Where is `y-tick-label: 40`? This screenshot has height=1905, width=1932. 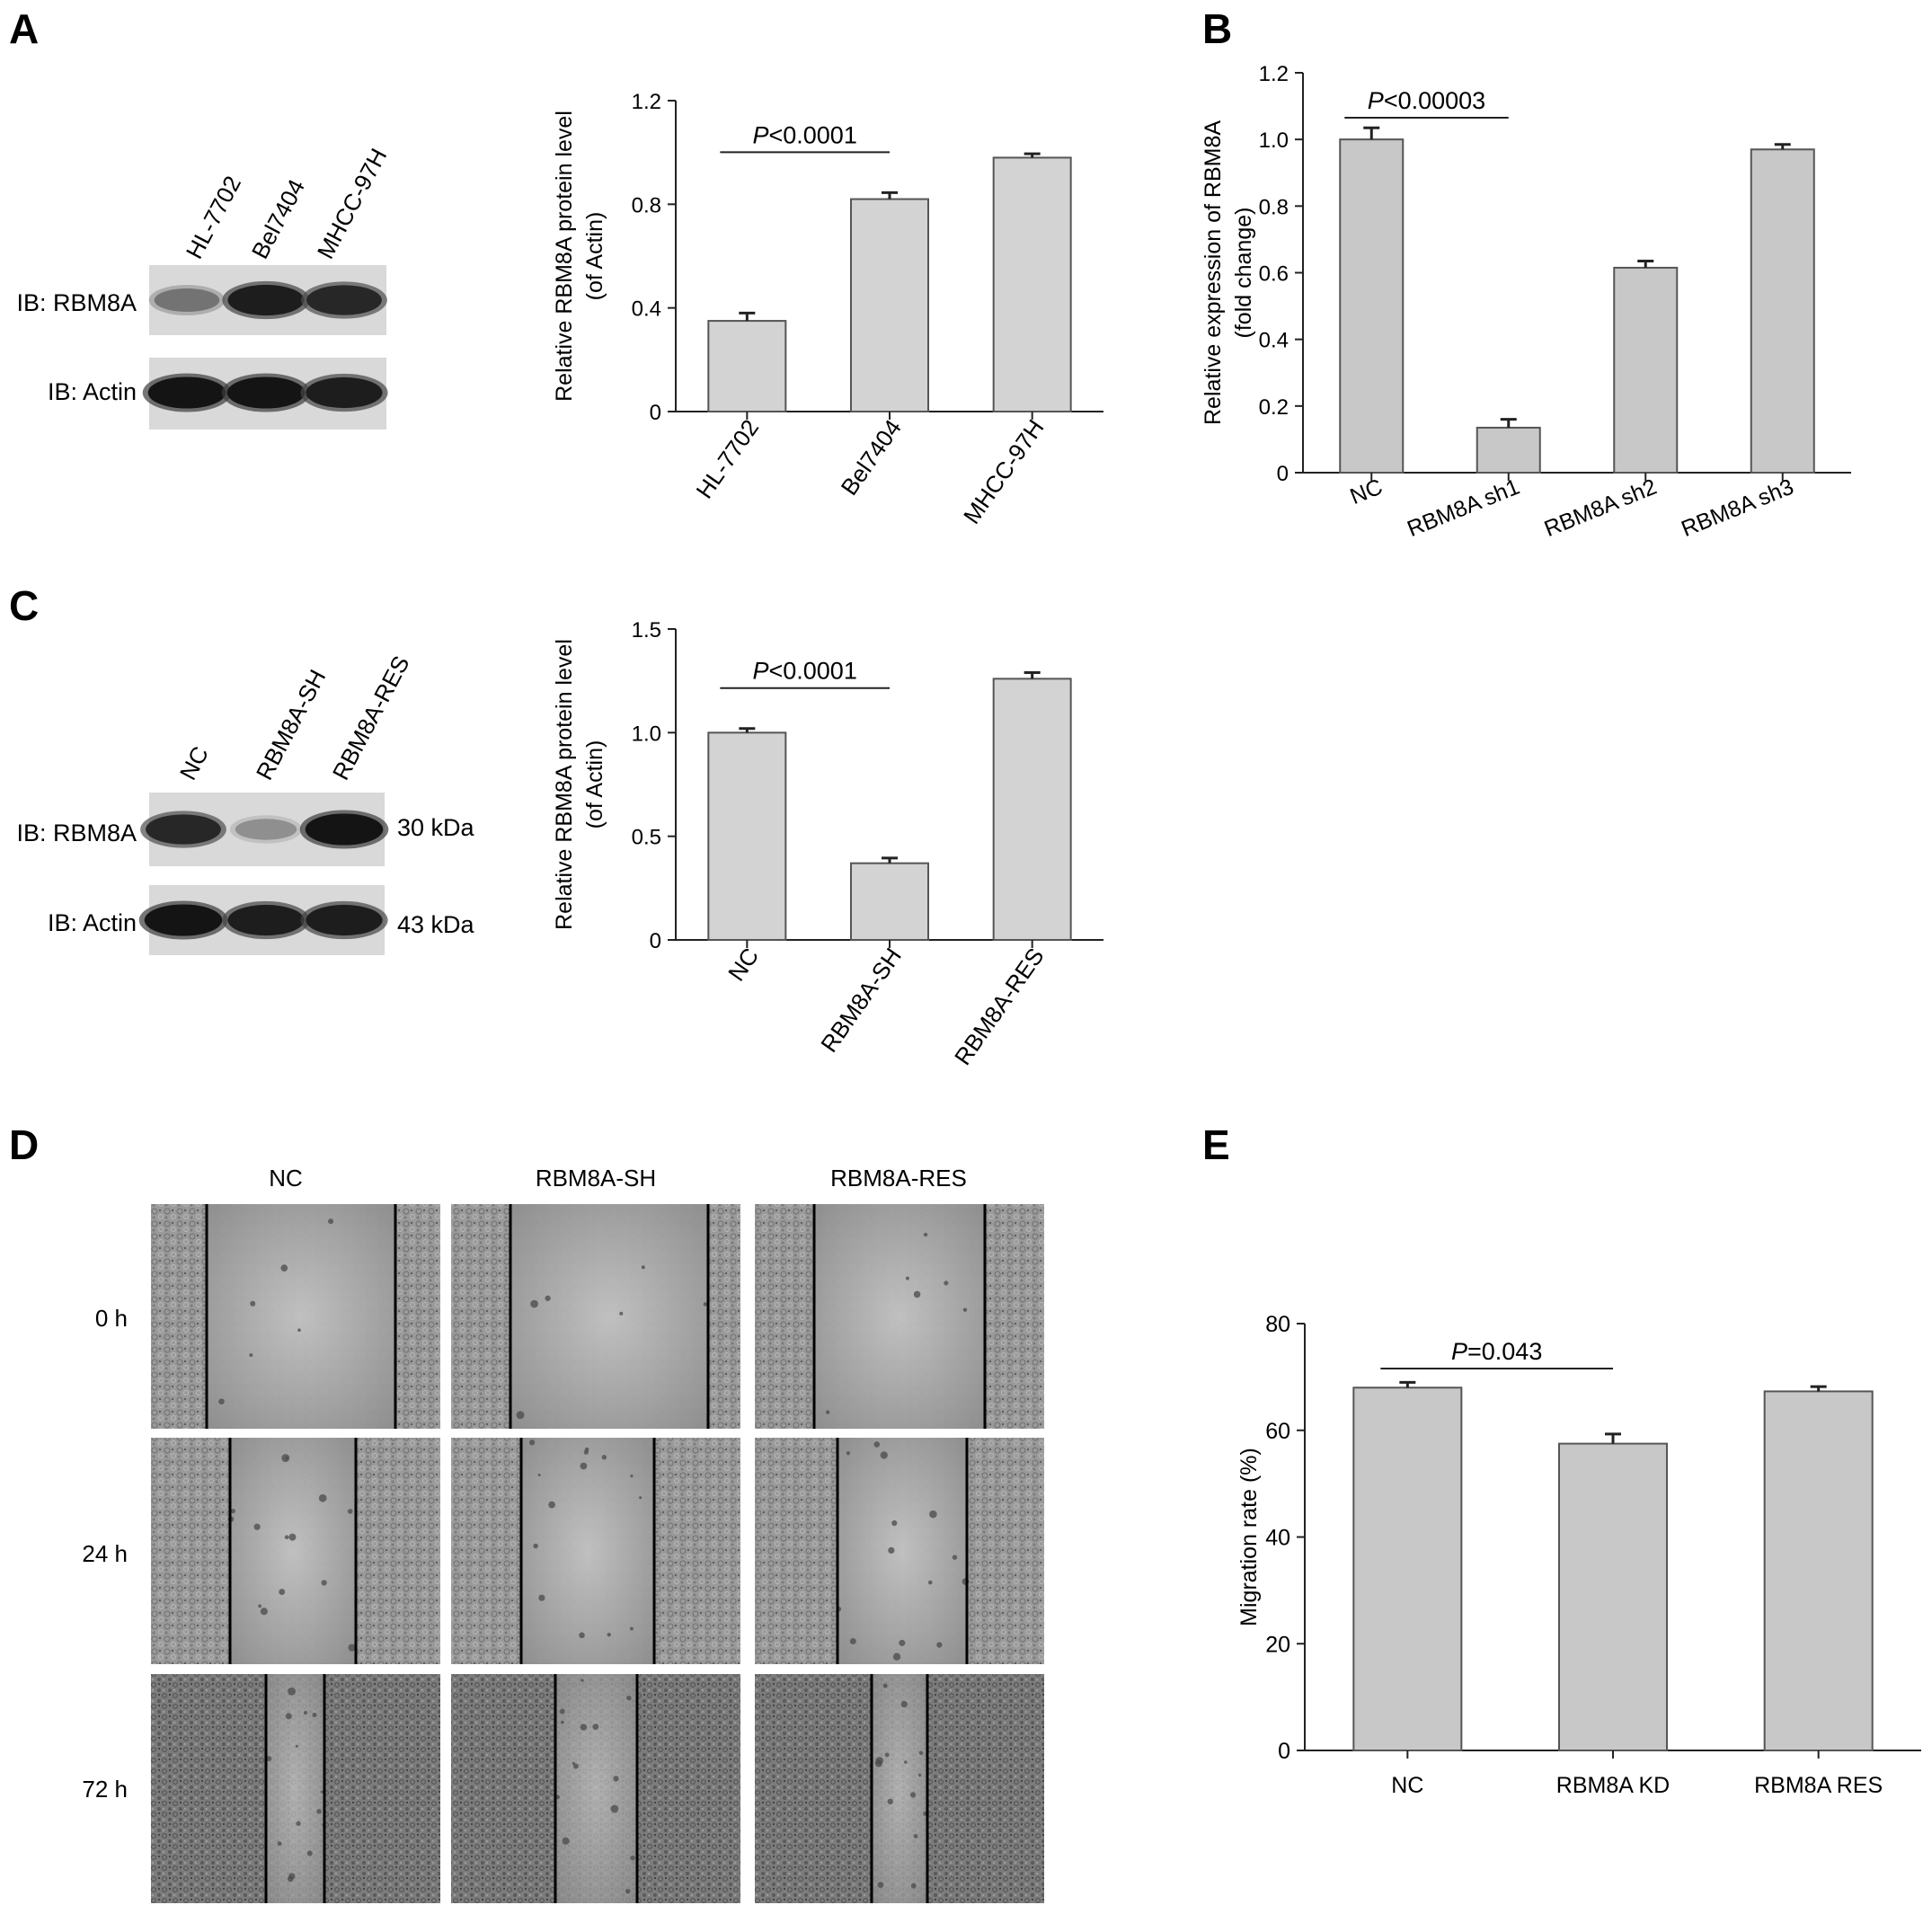
y-tick-label: 40 is located at coordinates (1277, 1539).